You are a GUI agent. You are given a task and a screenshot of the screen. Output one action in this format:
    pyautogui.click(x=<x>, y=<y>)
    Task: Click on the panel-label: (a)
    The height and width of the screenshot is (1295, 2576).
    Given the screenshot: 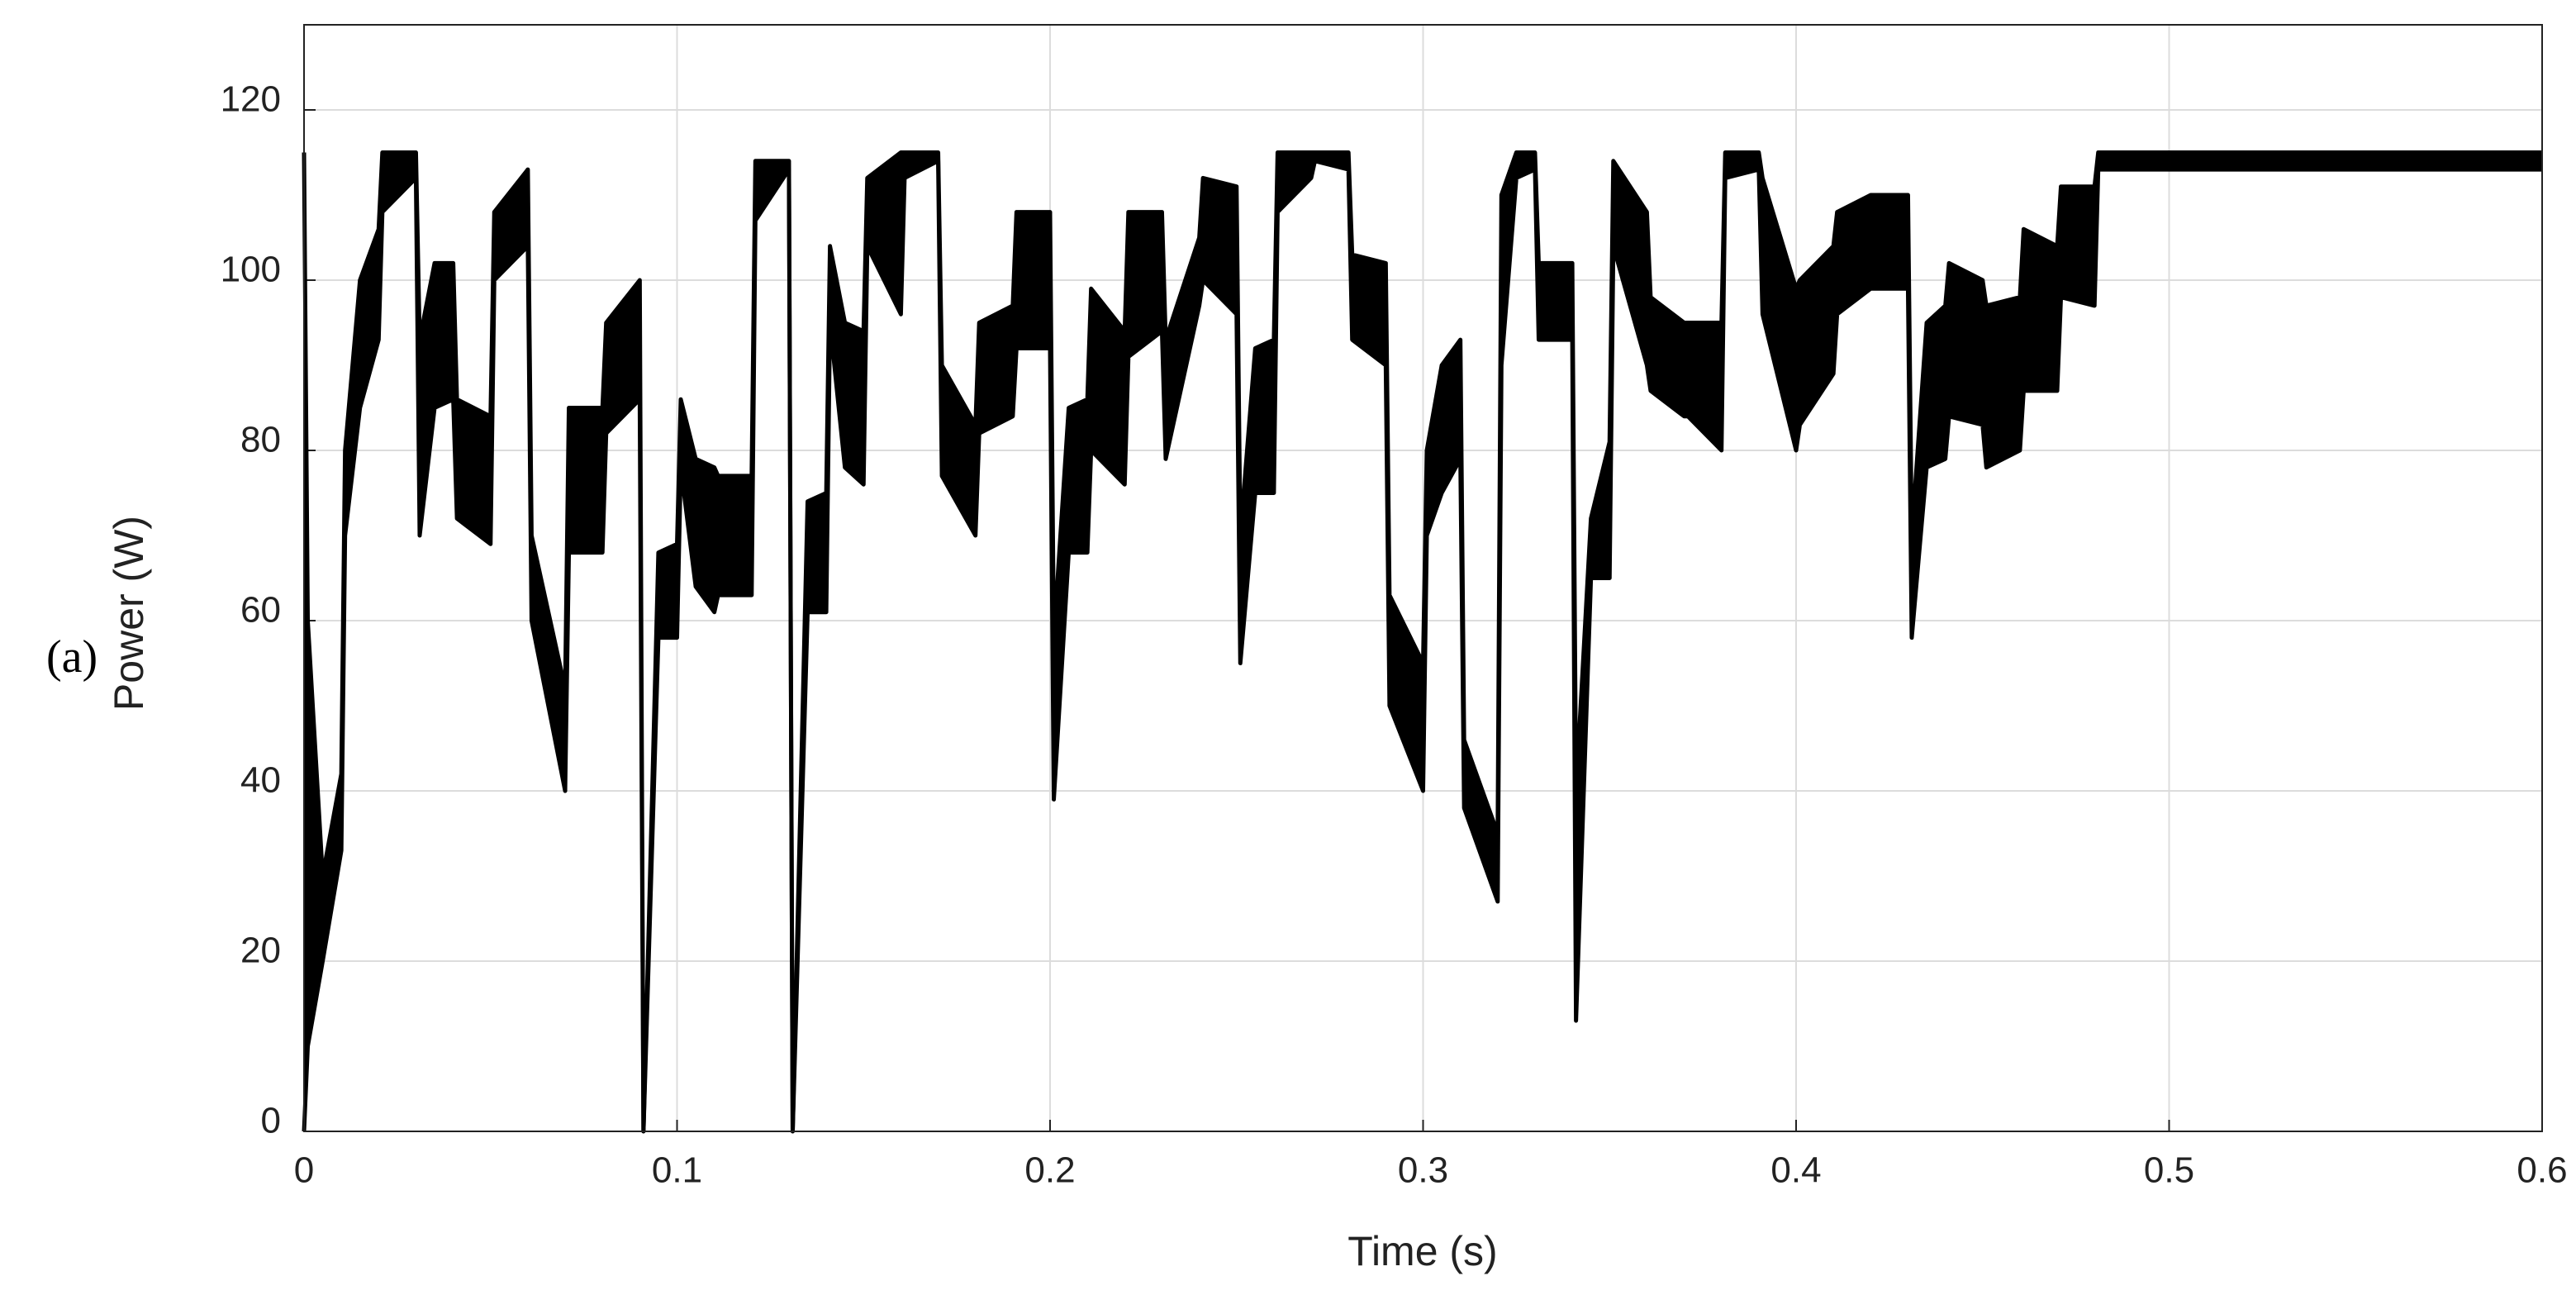 What is the action you would take?
    pyautogui.click(x=71, y=657)
    